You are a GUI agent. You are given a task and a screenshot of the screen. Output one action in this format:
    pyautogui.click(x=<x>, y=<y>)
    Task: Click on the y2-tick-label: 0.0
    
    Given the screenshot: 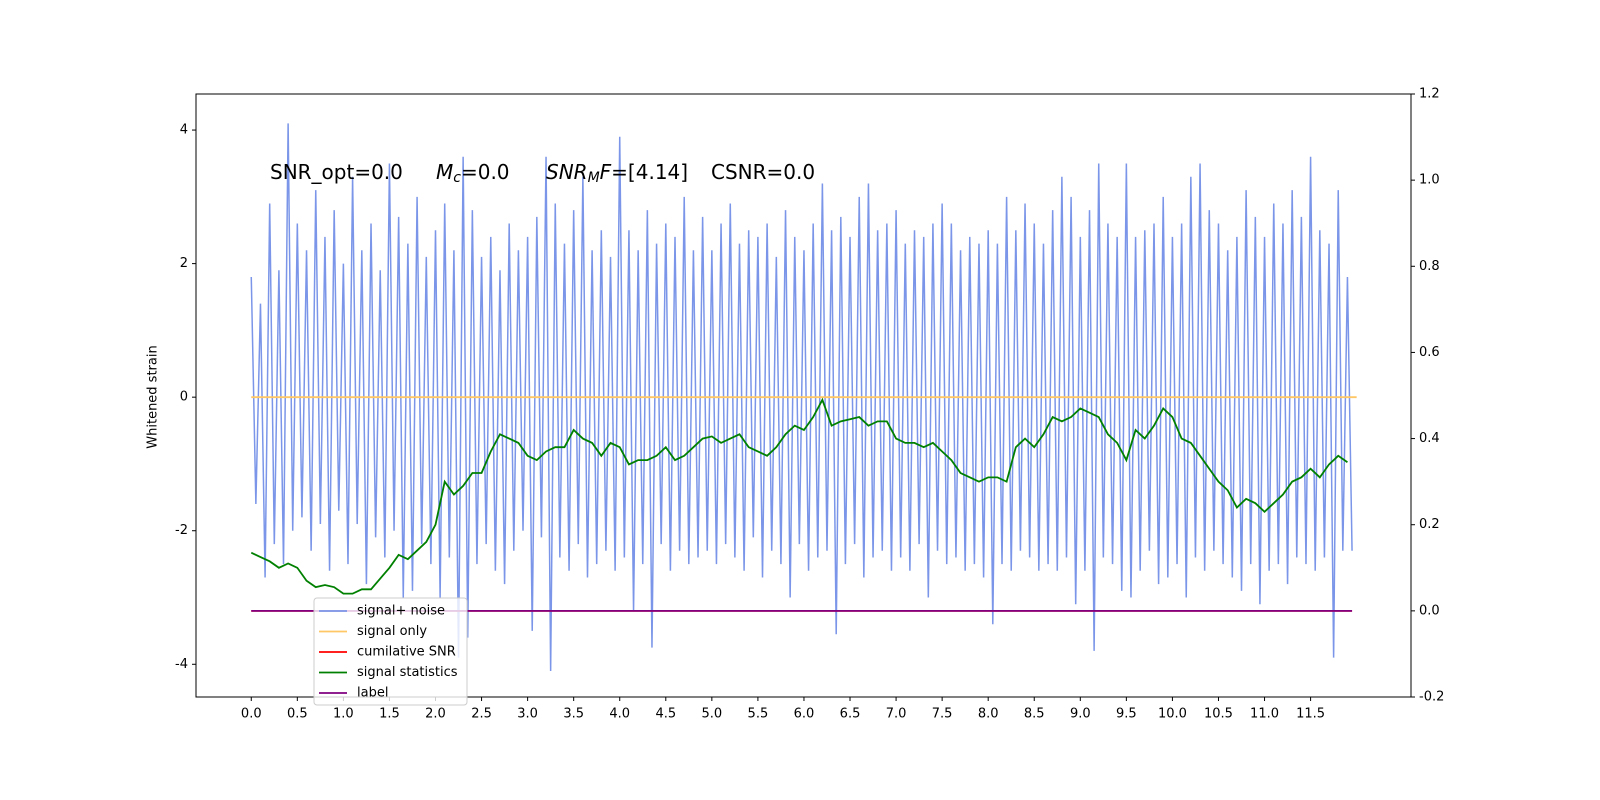 What is the action you would take?
    pyautogui.click(x=1429, y=610)
    